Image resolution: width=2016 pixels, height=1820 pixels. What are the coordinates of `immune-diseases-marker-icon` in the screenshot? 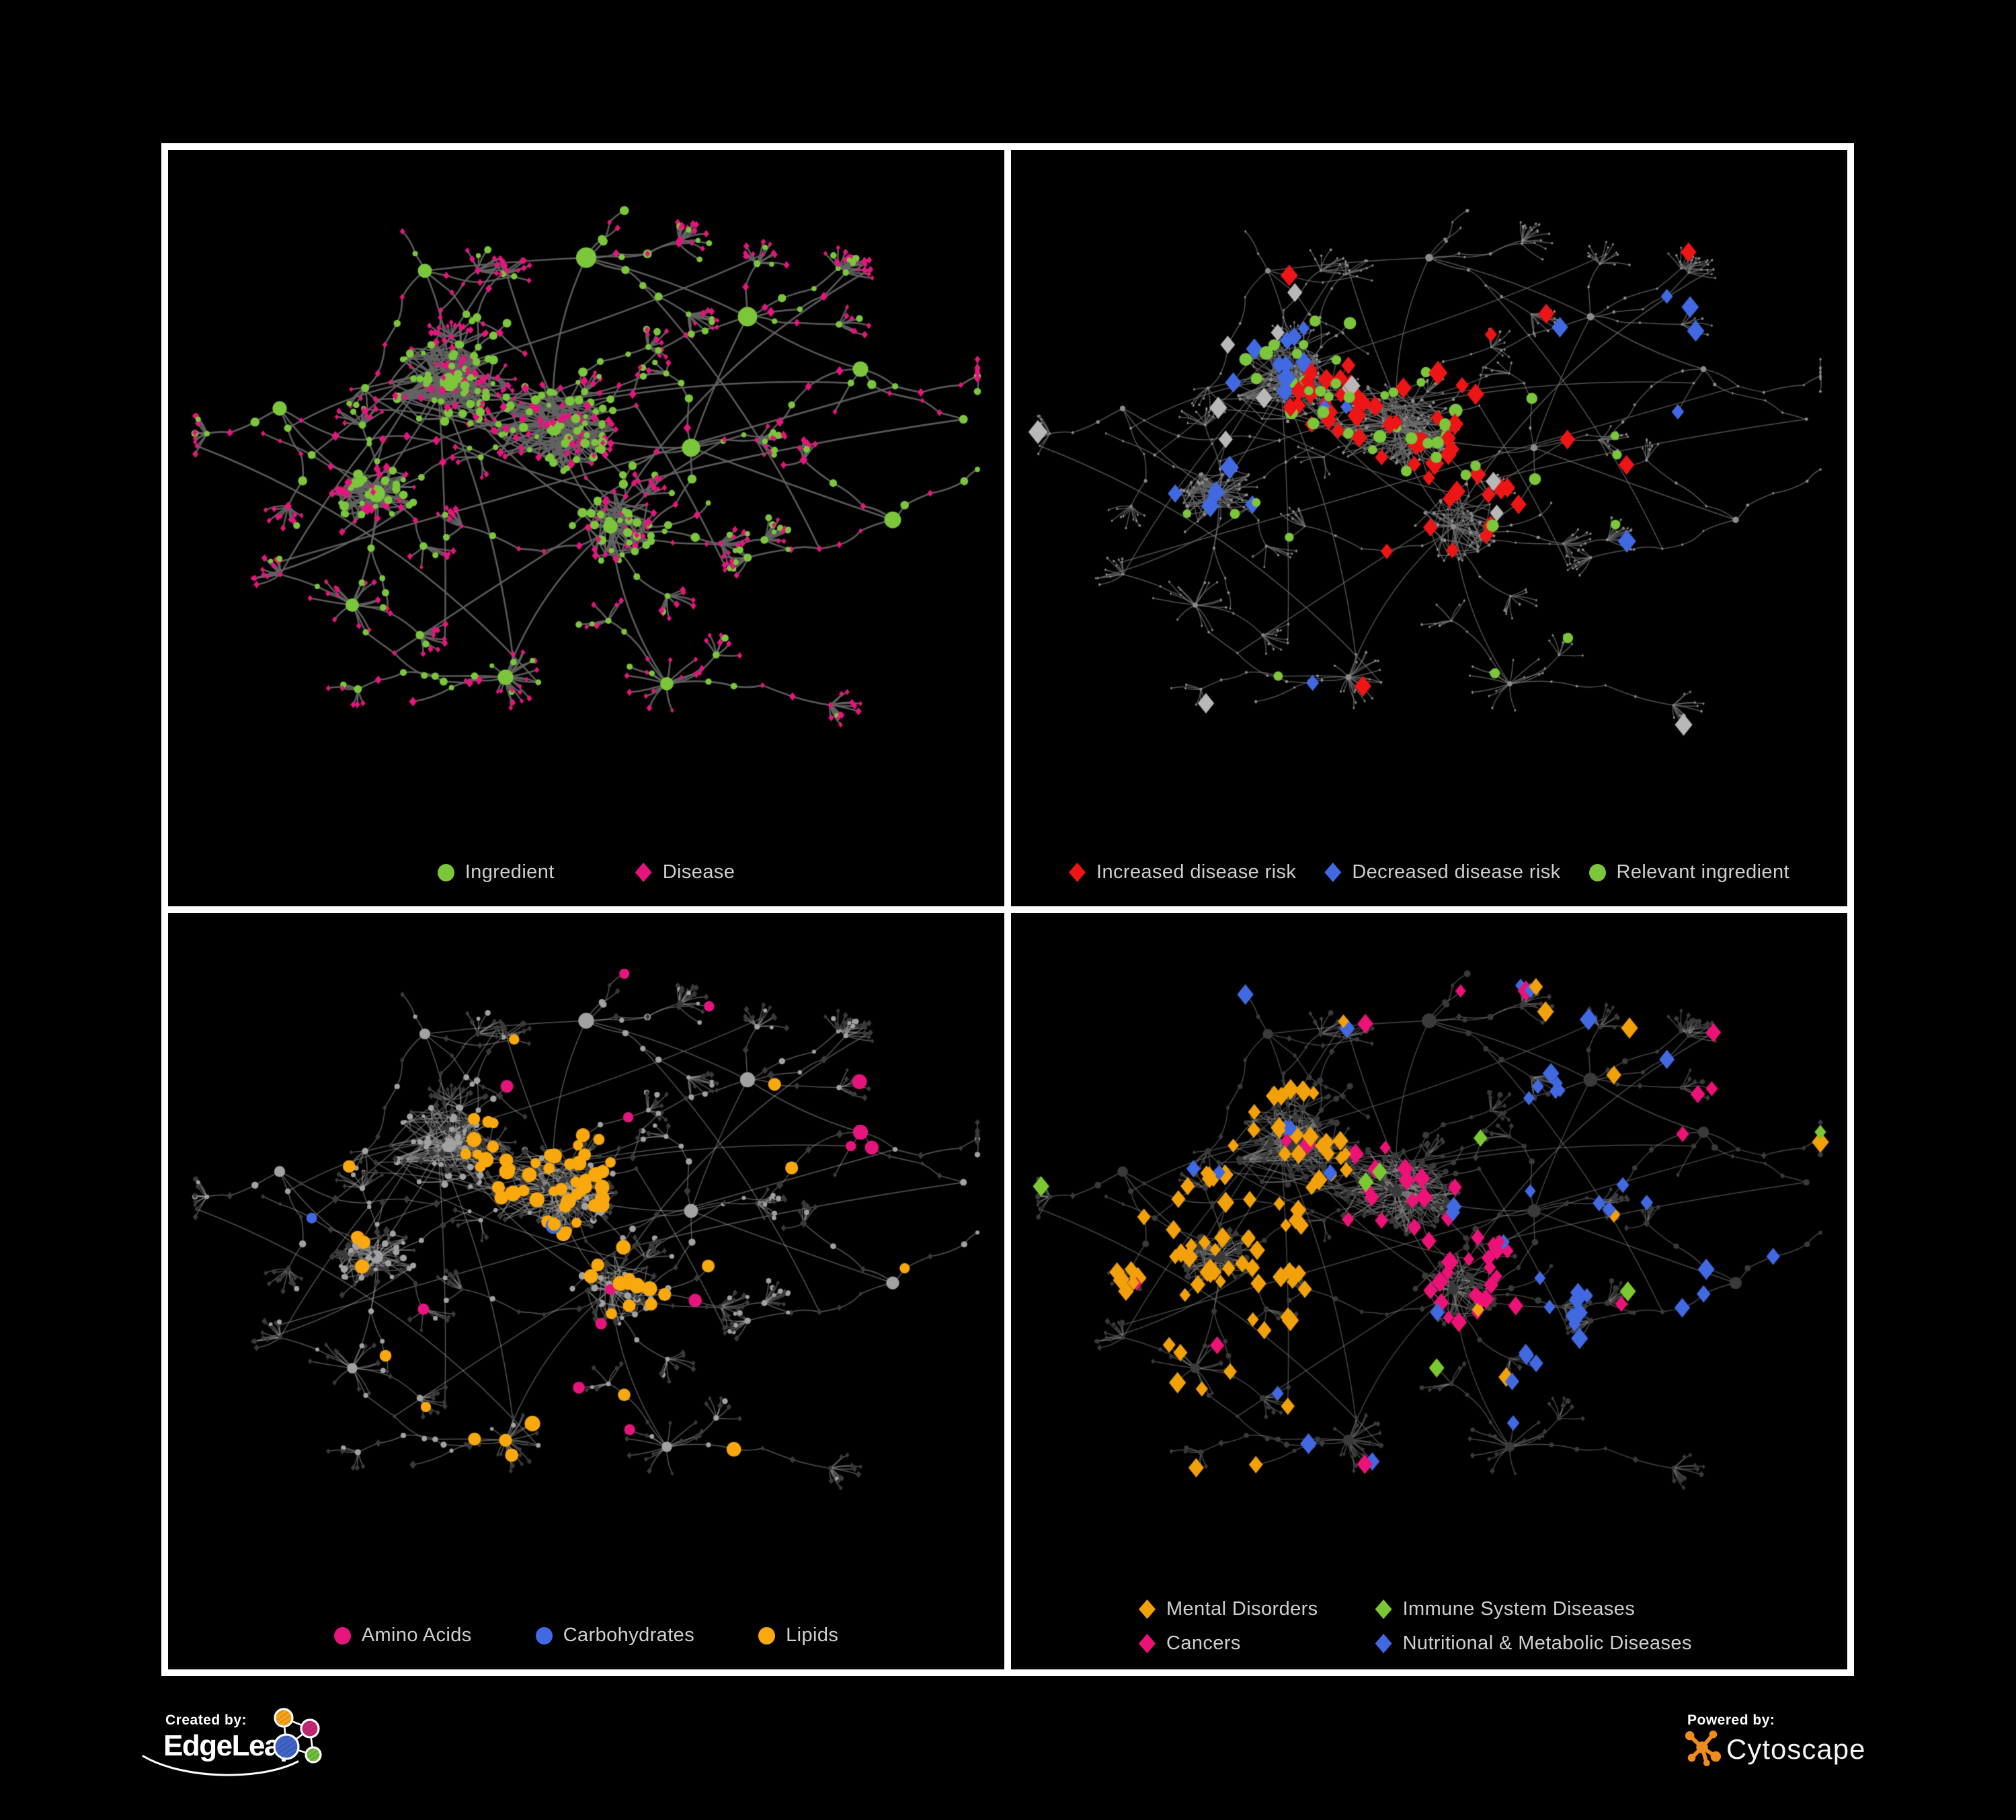 It's located at (1383, 1609).